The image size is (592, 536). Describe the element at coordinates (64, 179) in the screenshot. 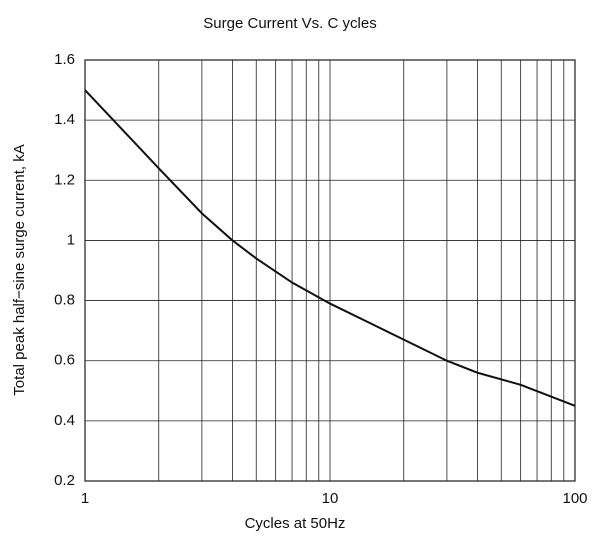

I see `y-tick-label: 1.2` at that location.